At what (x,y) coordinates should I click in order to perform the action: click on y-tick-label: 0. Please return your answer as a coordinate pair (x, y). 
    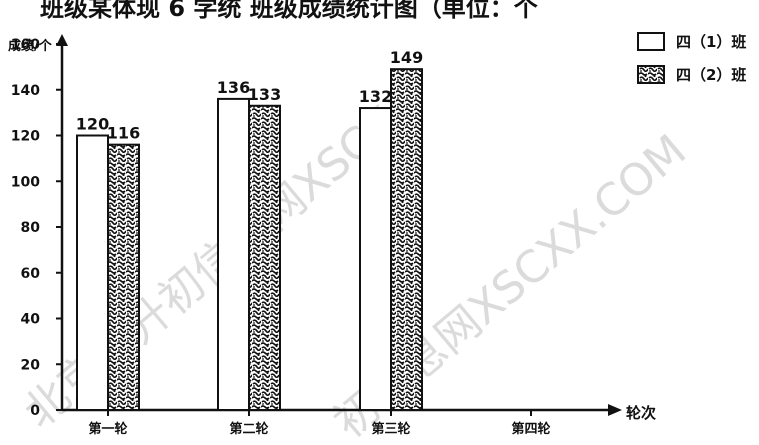
    Looking at the image, I should click on (35, 411).